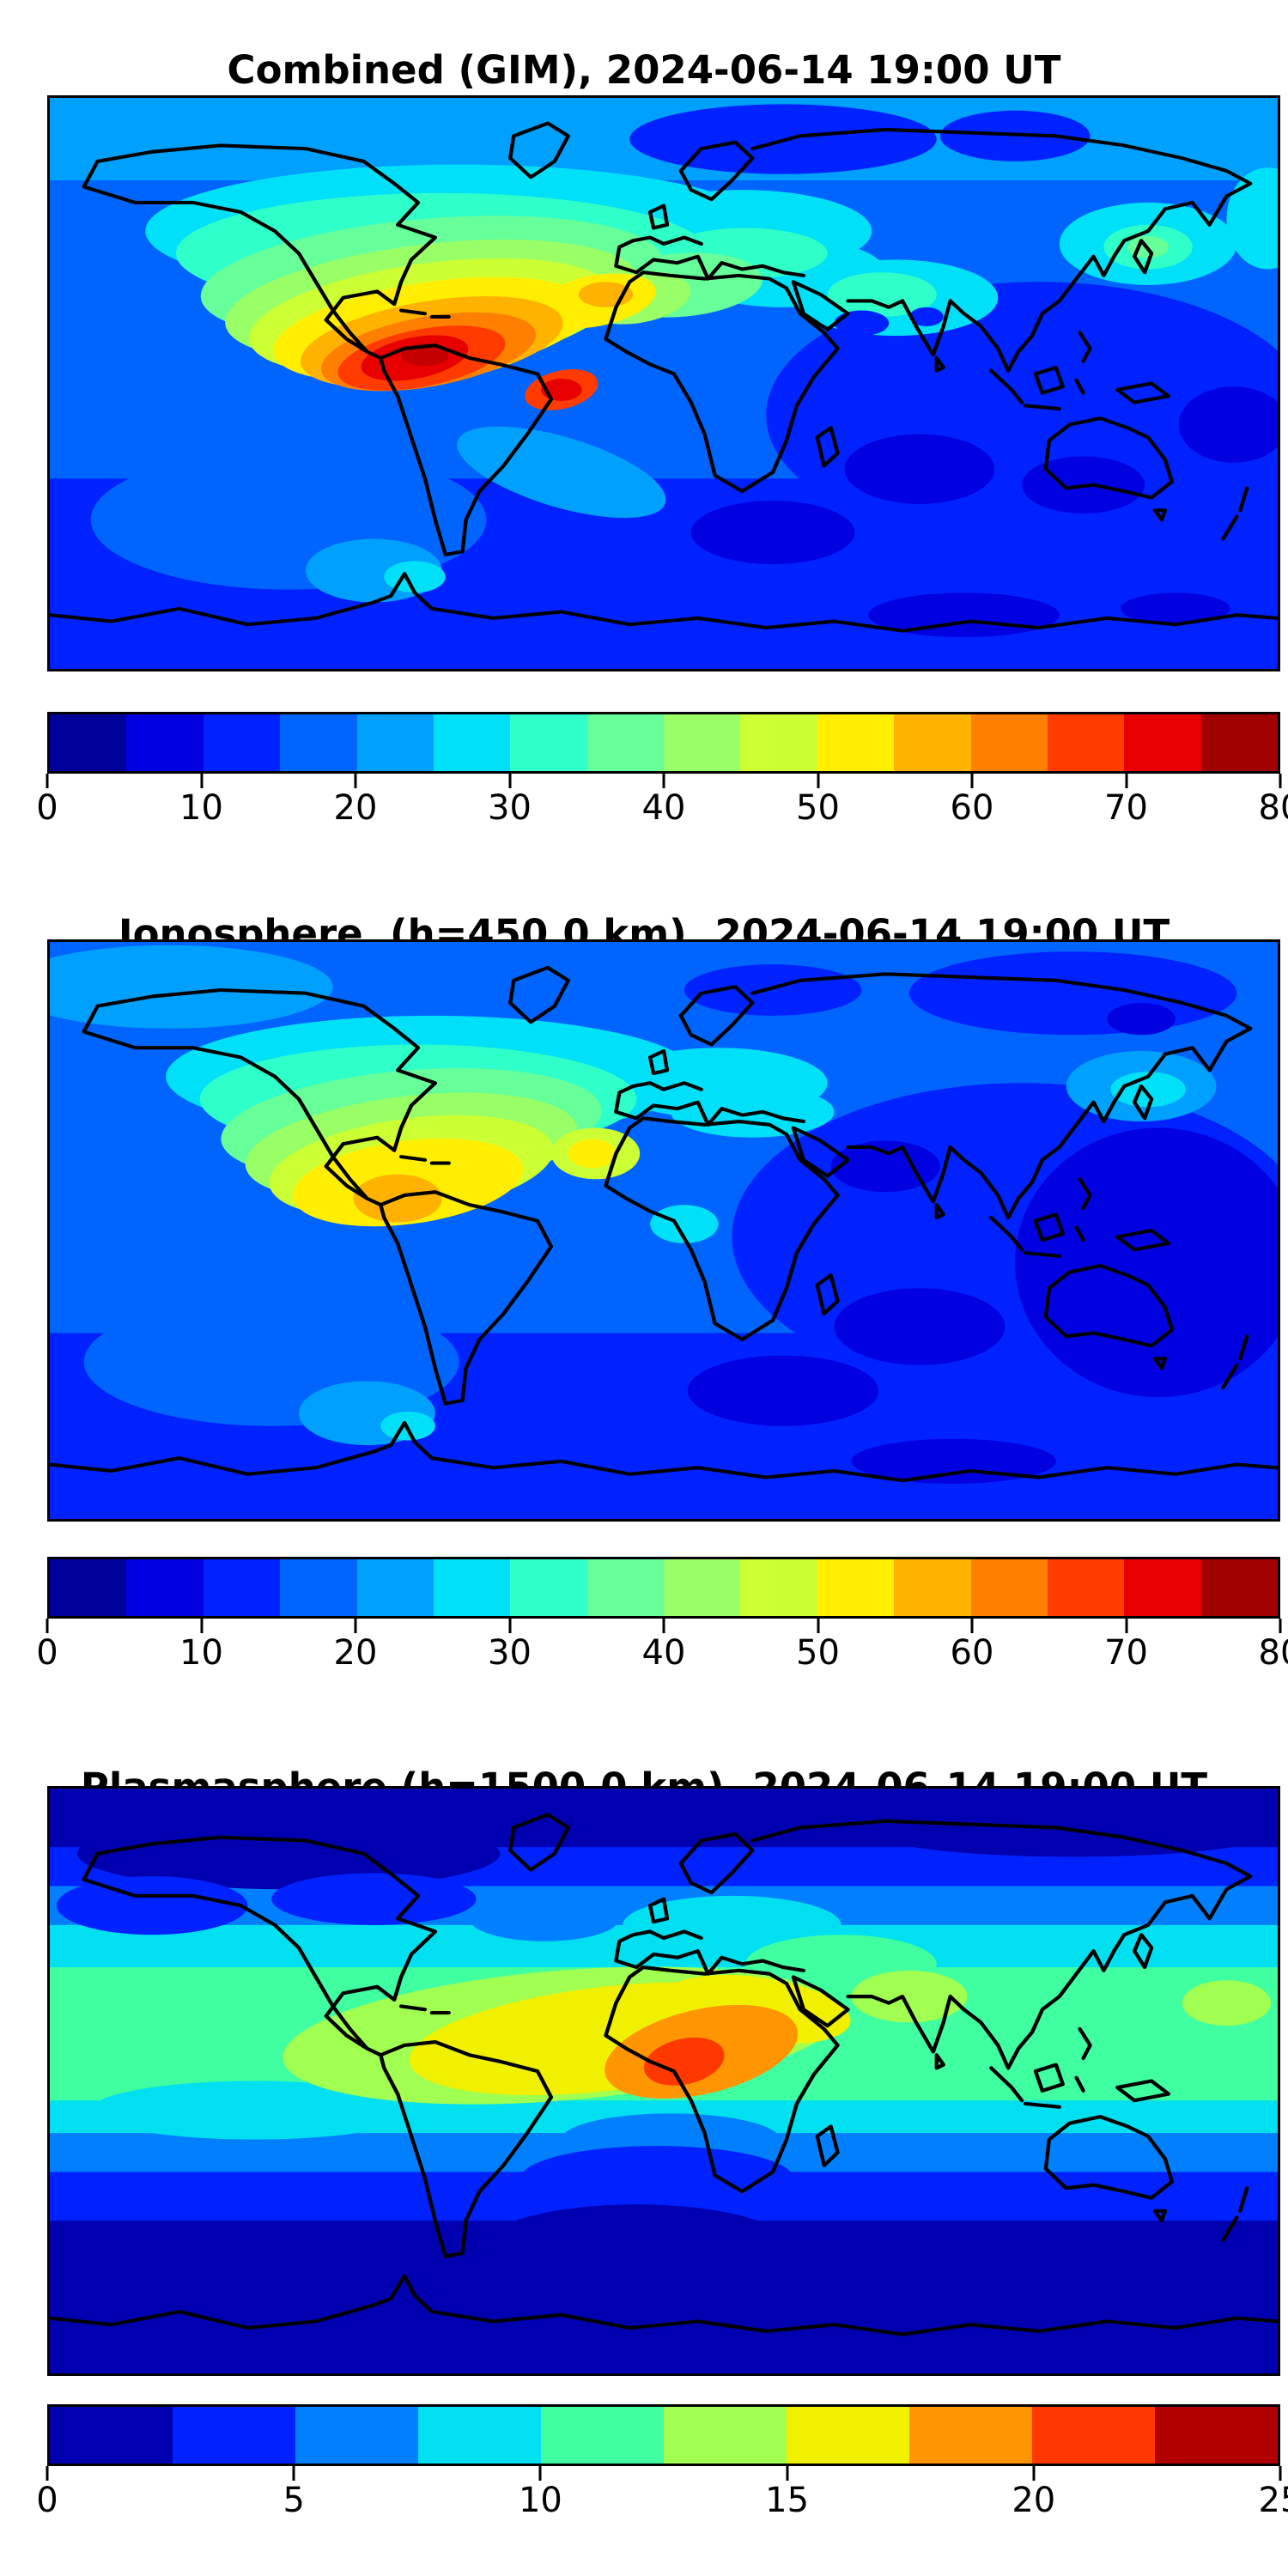  Describe the element at coordinates (510, 808) in the screenshot. I see `colorbar-tick-label: 30` at that location.